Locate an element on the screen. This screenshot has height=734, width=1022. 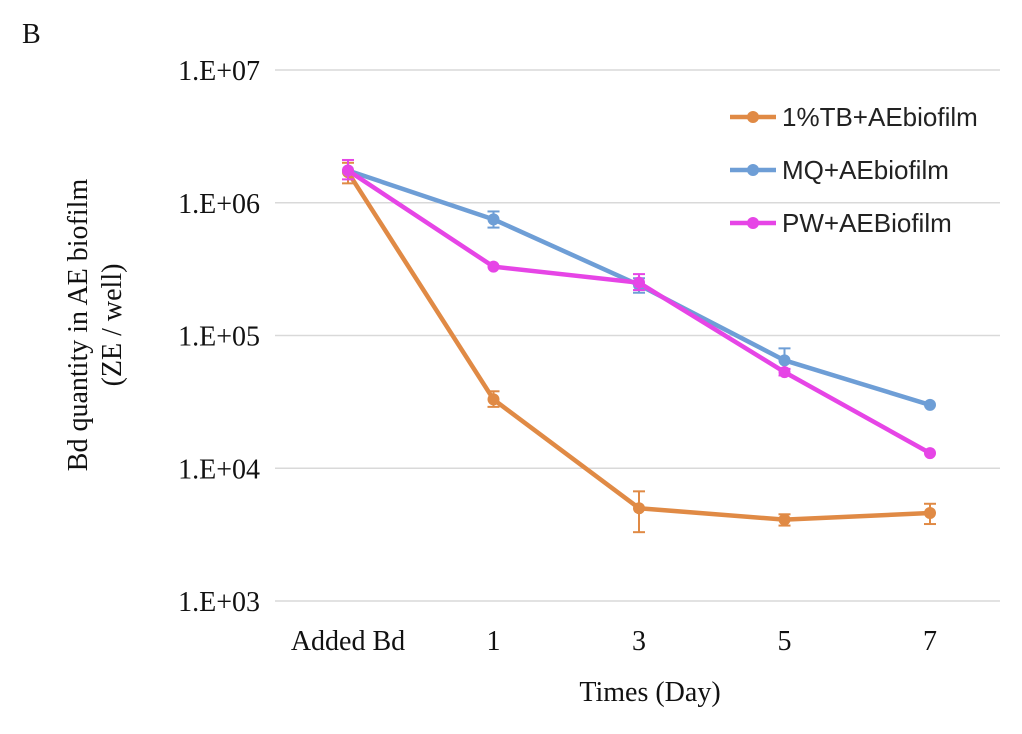
legend-label: 1%TB+AEbiofilm is located at coordinates (880, 117).